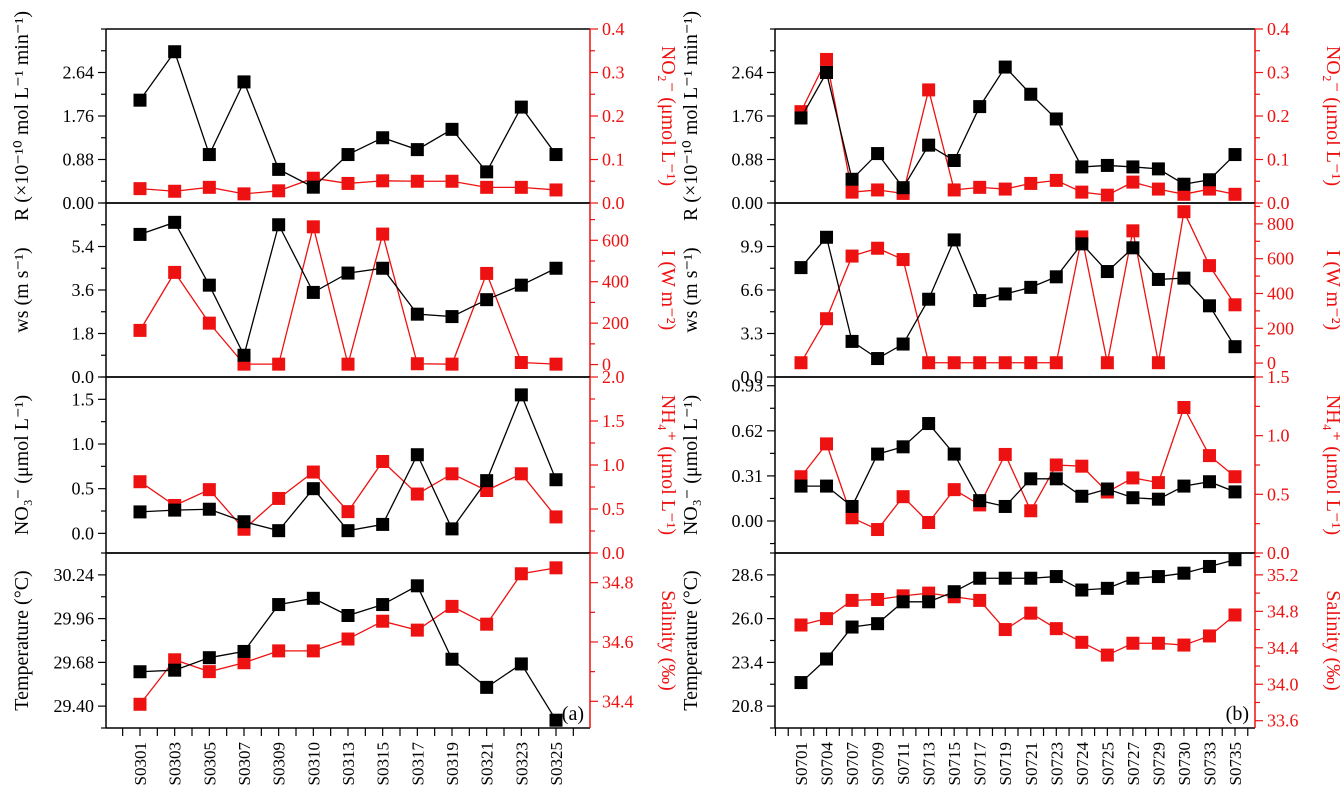 The image size is (1340, 802). I want to click on right-tick-label: 0.3, so click(613, 73).